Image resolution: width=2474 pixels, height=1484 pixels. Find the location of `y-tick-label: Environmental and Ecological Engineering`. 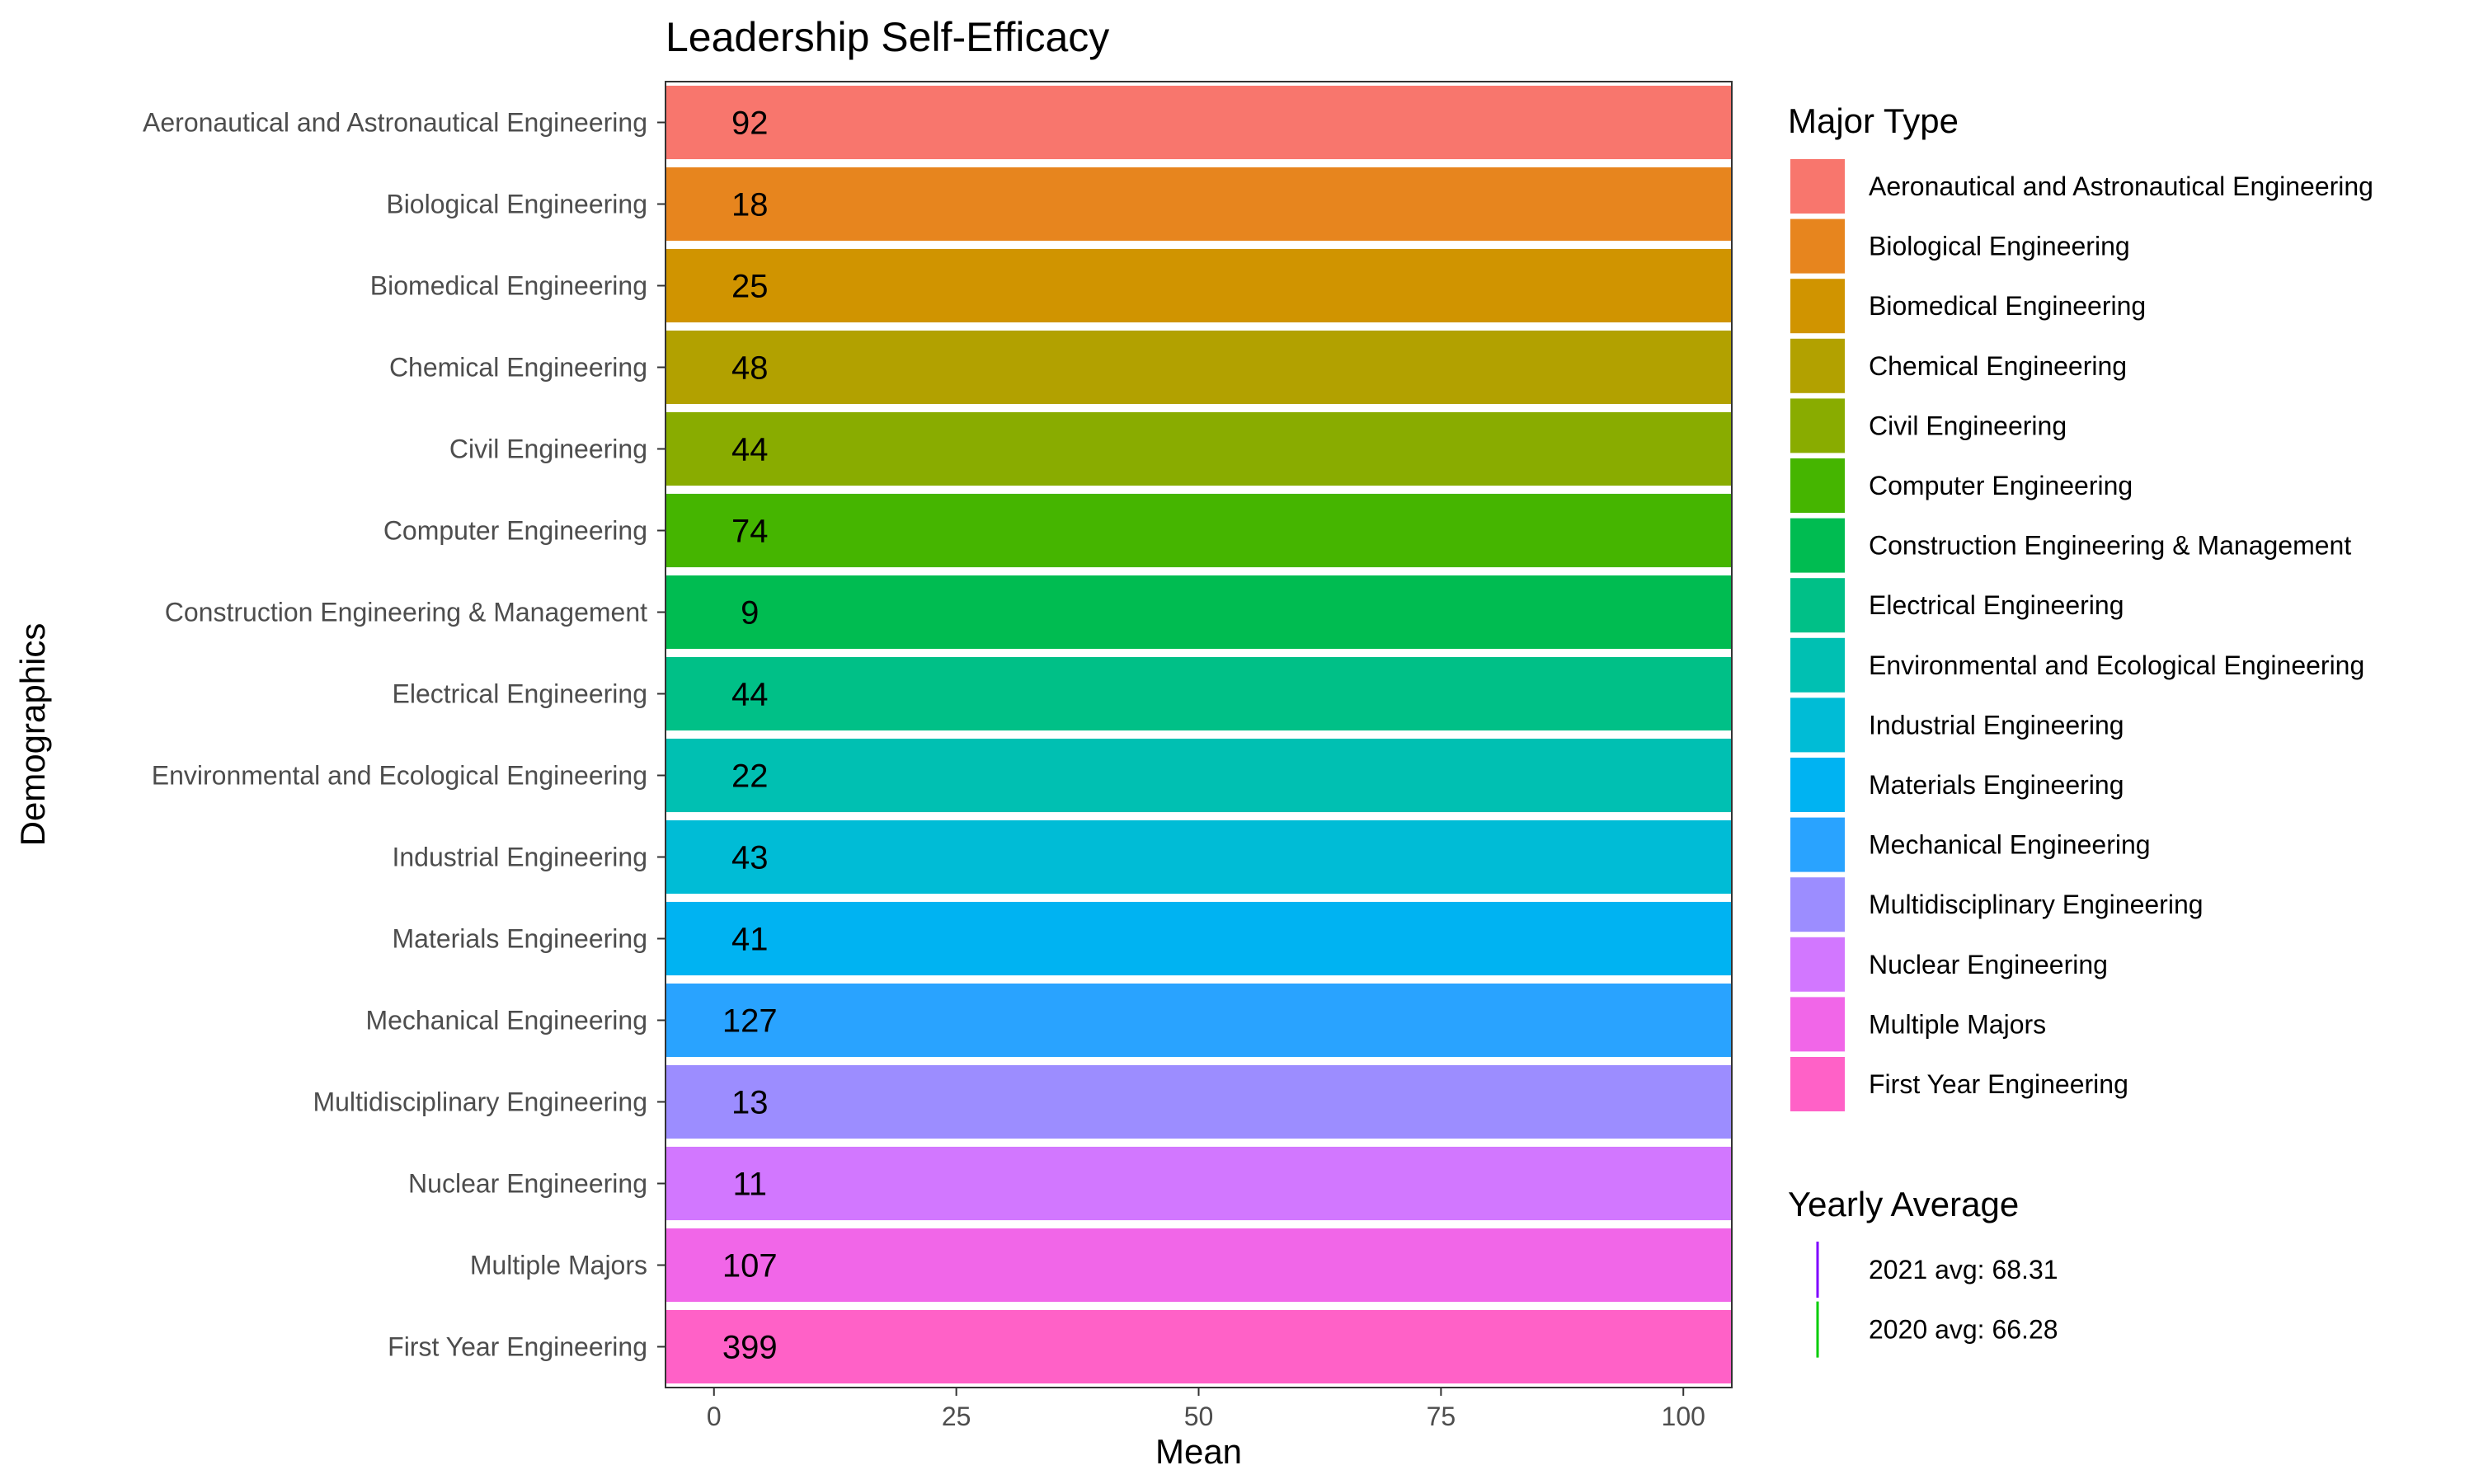

y-tick-label: Environmental and Ecological Engineering is located at coordinates (399, 776).